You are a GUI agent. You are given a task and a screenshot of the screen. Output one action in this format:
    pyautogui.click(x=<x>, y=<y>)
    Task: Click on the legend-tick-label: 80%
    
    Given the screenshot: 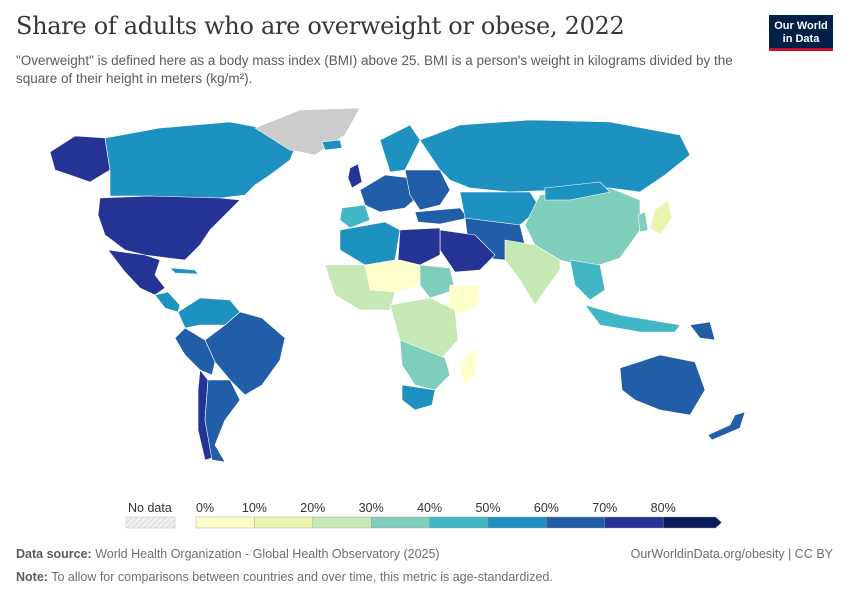 What is the action you would take?
    pyautogui.click(x=663, y=508)
    